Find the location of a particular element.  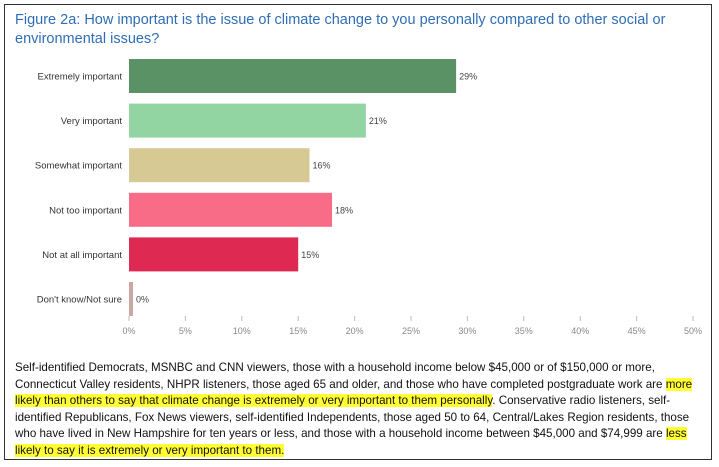

category-label: Not too important is located at coordinates (85, 210).